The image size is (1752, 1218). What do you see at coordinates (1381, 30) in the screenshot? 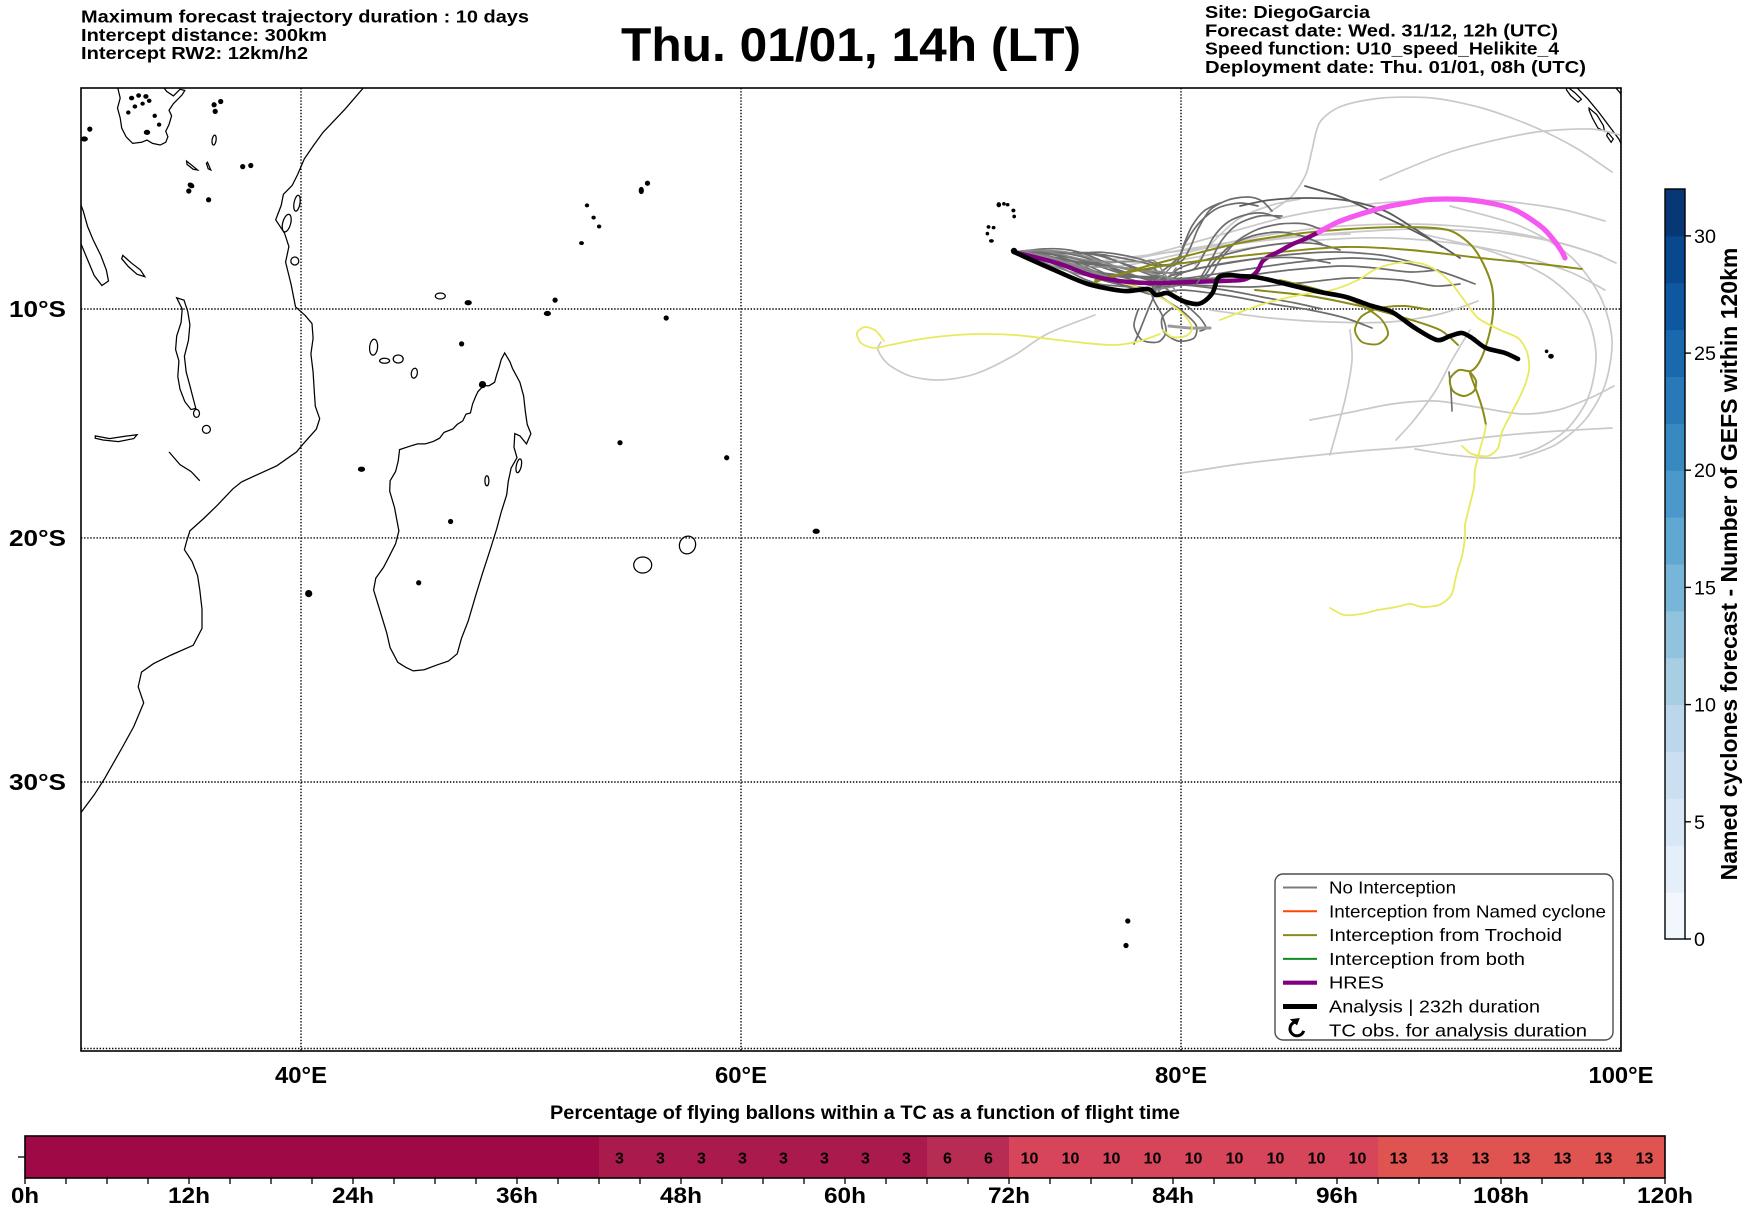
I see `svg-text:Forecast date: Wed. 31/12, 12h: Forecast date: Wed. 31/12, 12h (UTC)` at bounding box center [1381, 30].